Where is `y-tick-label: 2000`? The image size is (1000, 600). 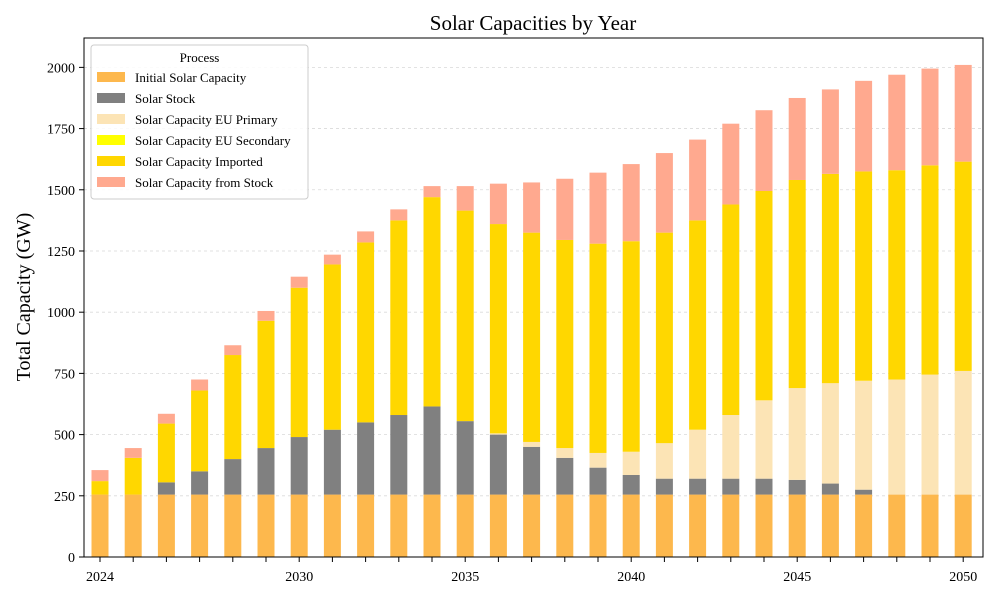
y-tick-label: 2000 is located at coordinates (61, 68).